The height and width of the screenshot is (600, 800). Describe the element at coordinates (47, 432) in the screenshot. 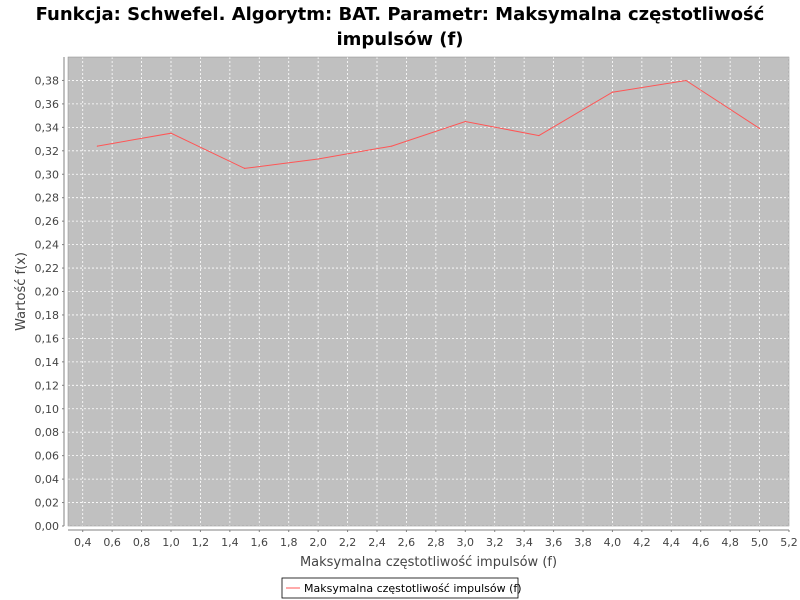

I see `y-tick-label: 0,08` at that location.